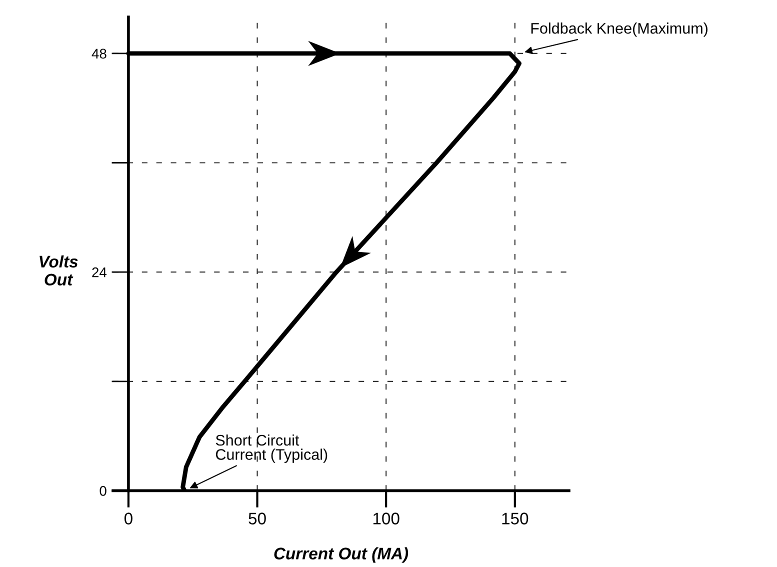 The height and width of the screenshot is (567, 777). I want to click on y-tick-label: 0, so click(103, 491).